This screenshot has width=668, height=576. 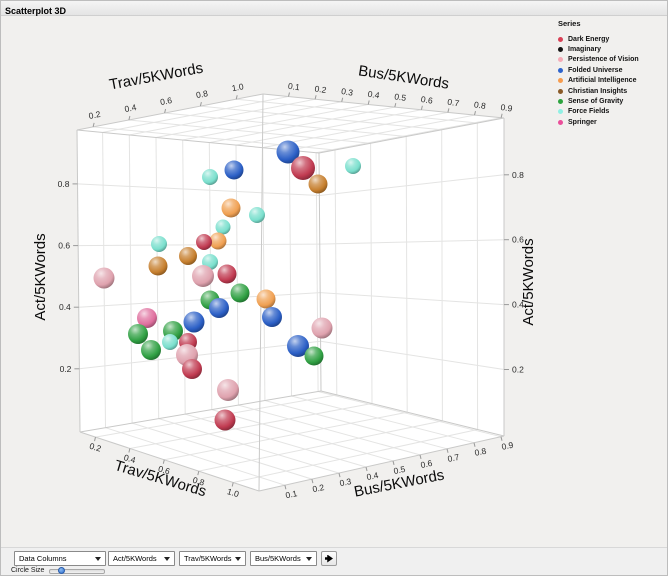 I want to click on legend-label: Dark Energy, so click(x=589, y=39).